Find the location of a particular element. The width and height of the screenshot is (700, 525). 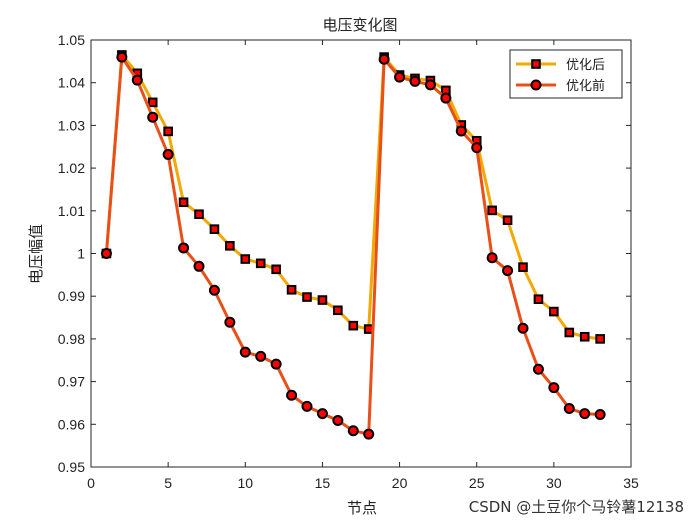

y-tick-label: 1.04 is located at coordinates (71, 83).